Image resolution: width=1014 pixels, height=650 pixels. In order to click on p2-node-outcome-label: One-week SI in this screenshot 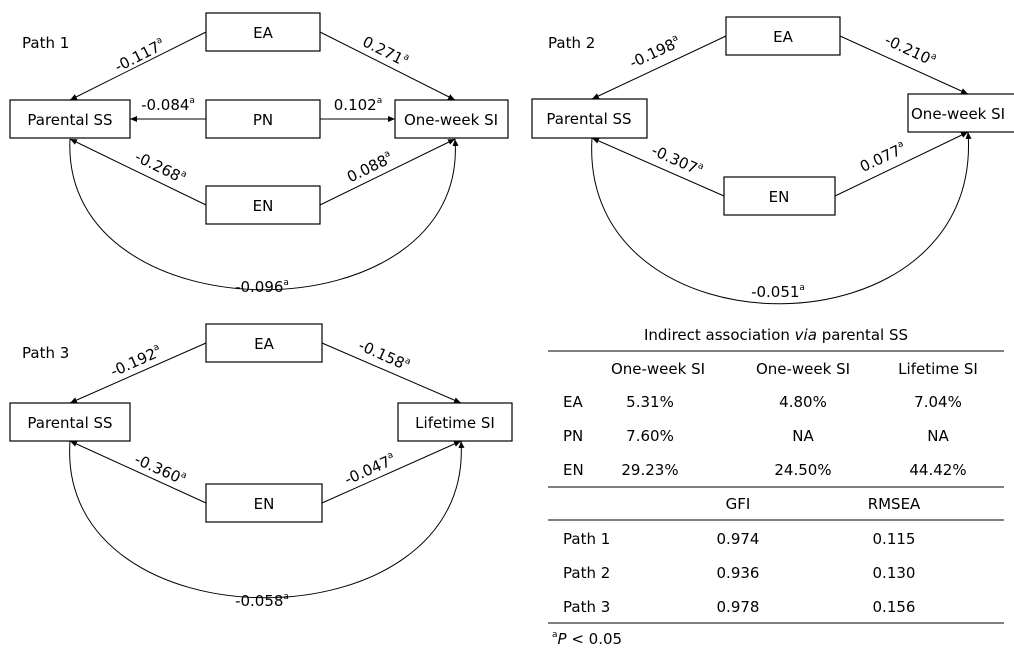, I will do `click(958, 114)`.